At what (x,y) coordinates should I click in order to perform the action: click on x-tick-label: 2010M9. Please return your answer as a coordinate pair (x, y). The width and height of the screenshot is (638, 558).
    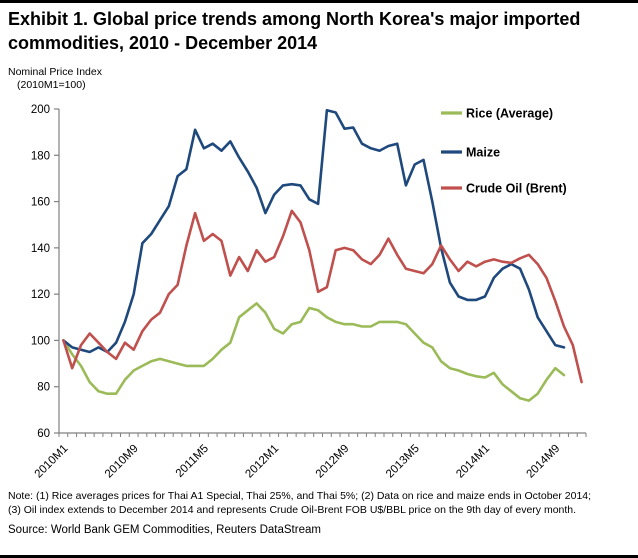
    Looking at the image, I should click on (122, 462).